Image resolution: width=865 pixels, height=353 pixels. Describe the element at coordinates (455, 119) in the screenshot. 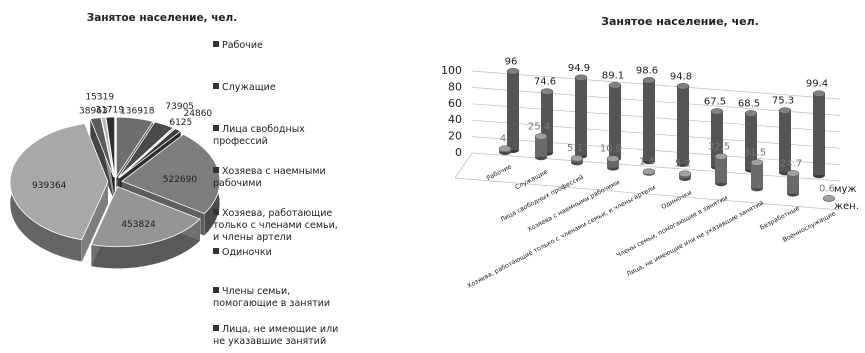

I see `y-tick-label: 40` at that location.